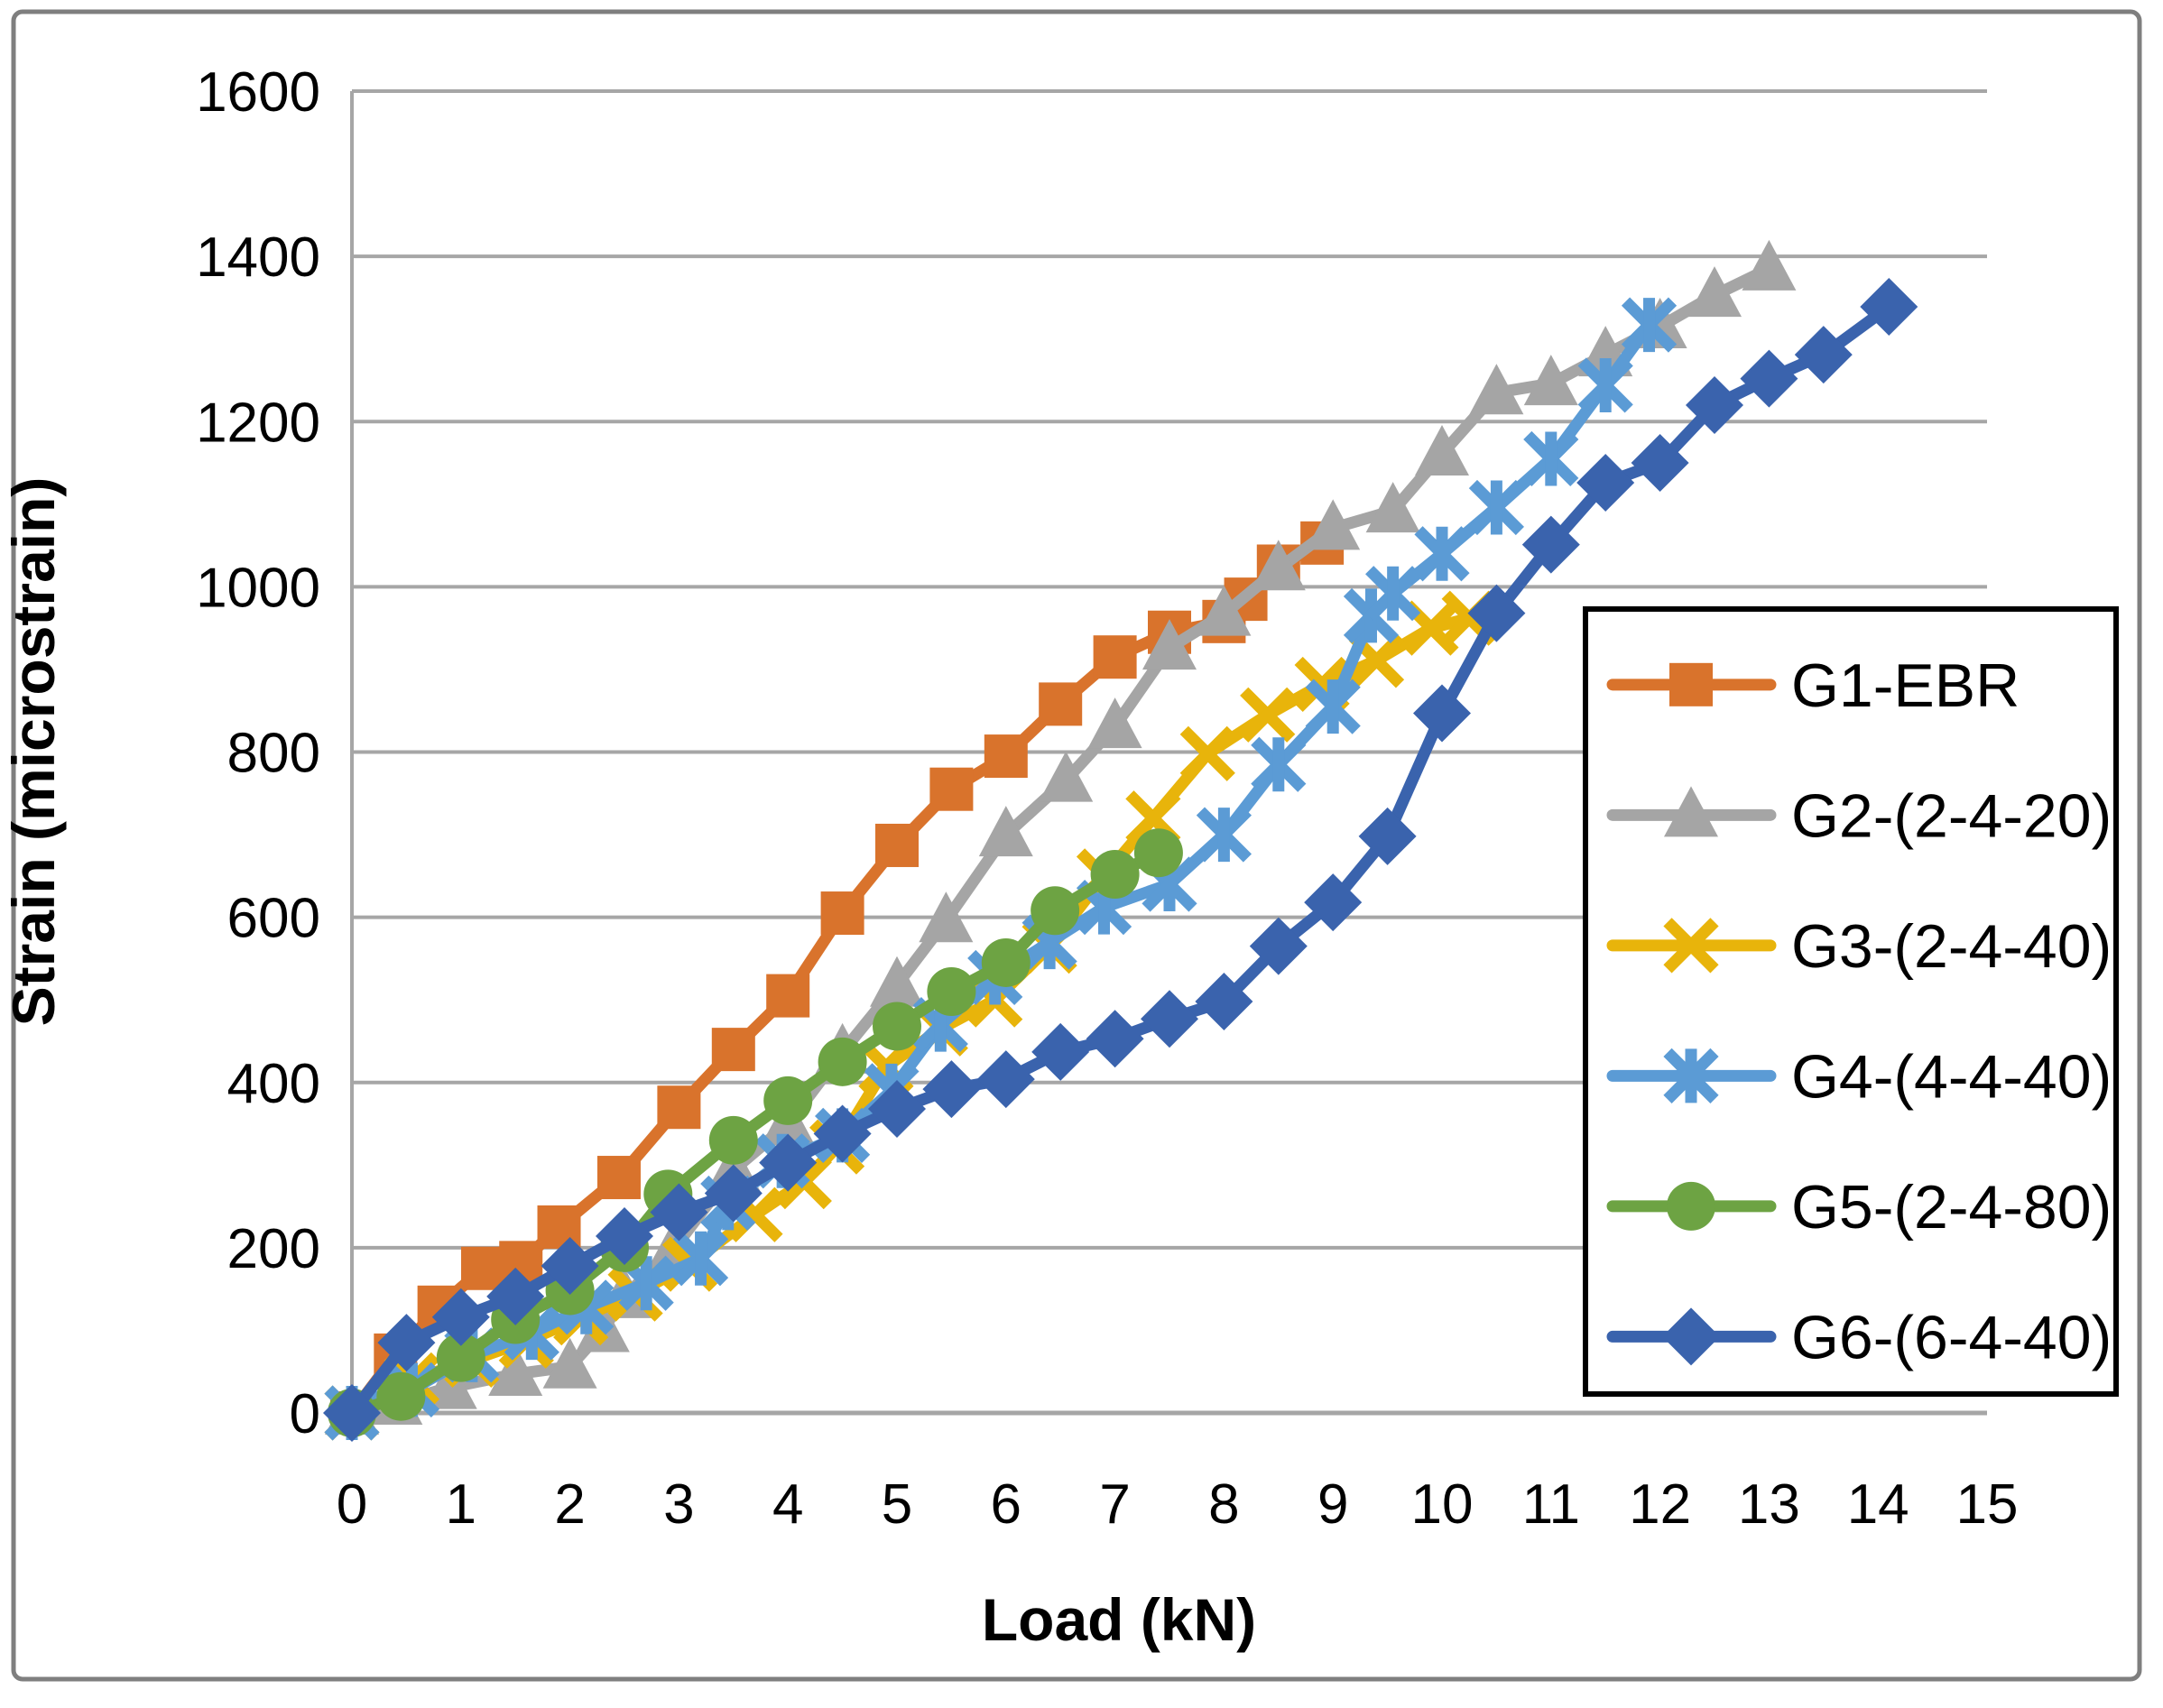 The height and width of the screenshot is (1708, 2163). I want to click on legend-entry: G5-(2-4-80), so click(1859, 1207).